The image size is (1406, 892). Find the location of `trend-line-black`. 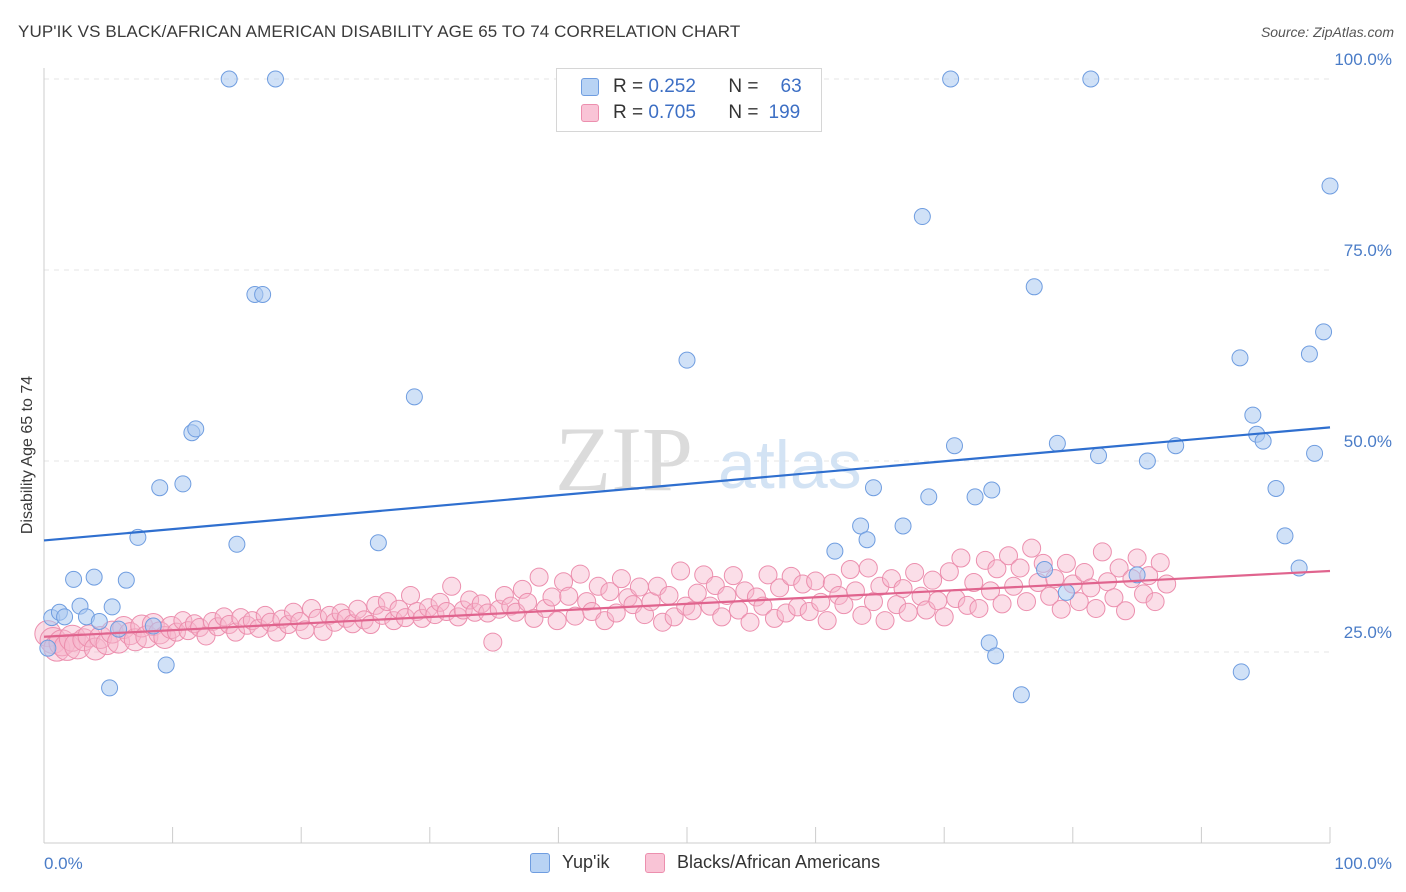

trend-line-black is located at coordinates (687, 603).